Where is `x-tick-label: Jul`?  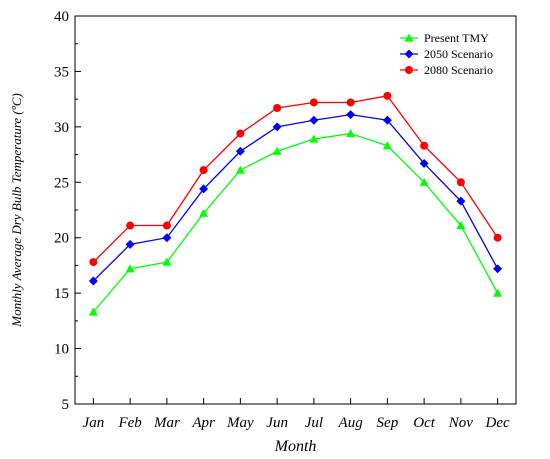 x-tick-label: Jul is located at coordinates (314, 423).